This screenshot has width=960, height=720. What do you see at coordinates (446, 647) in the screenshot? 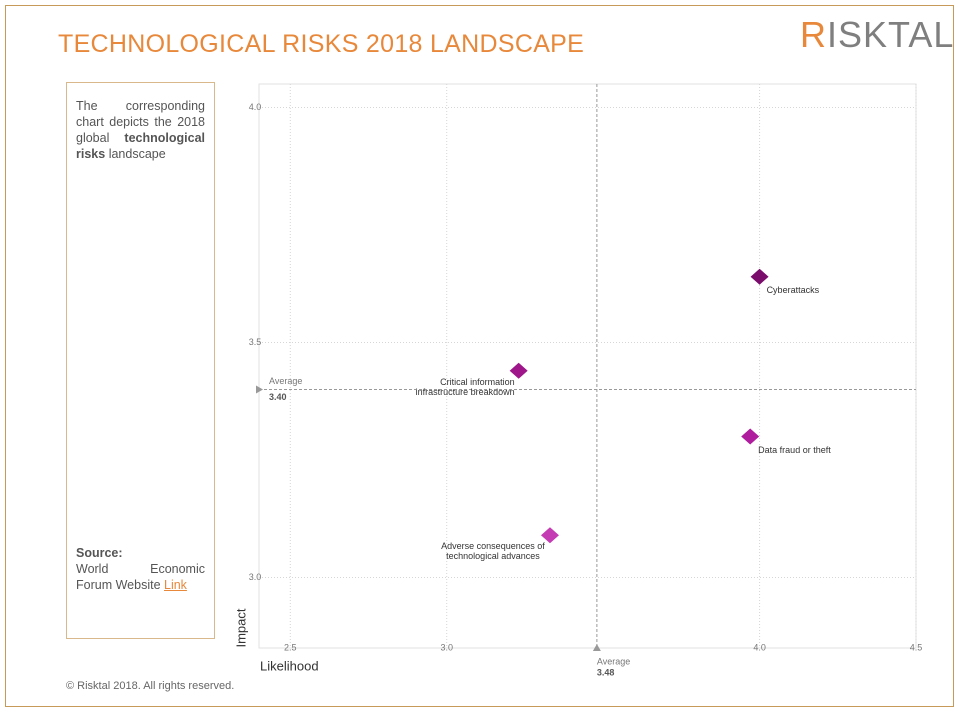
I see `x-tick-label: 3.0` at bounding box center [446, 647].